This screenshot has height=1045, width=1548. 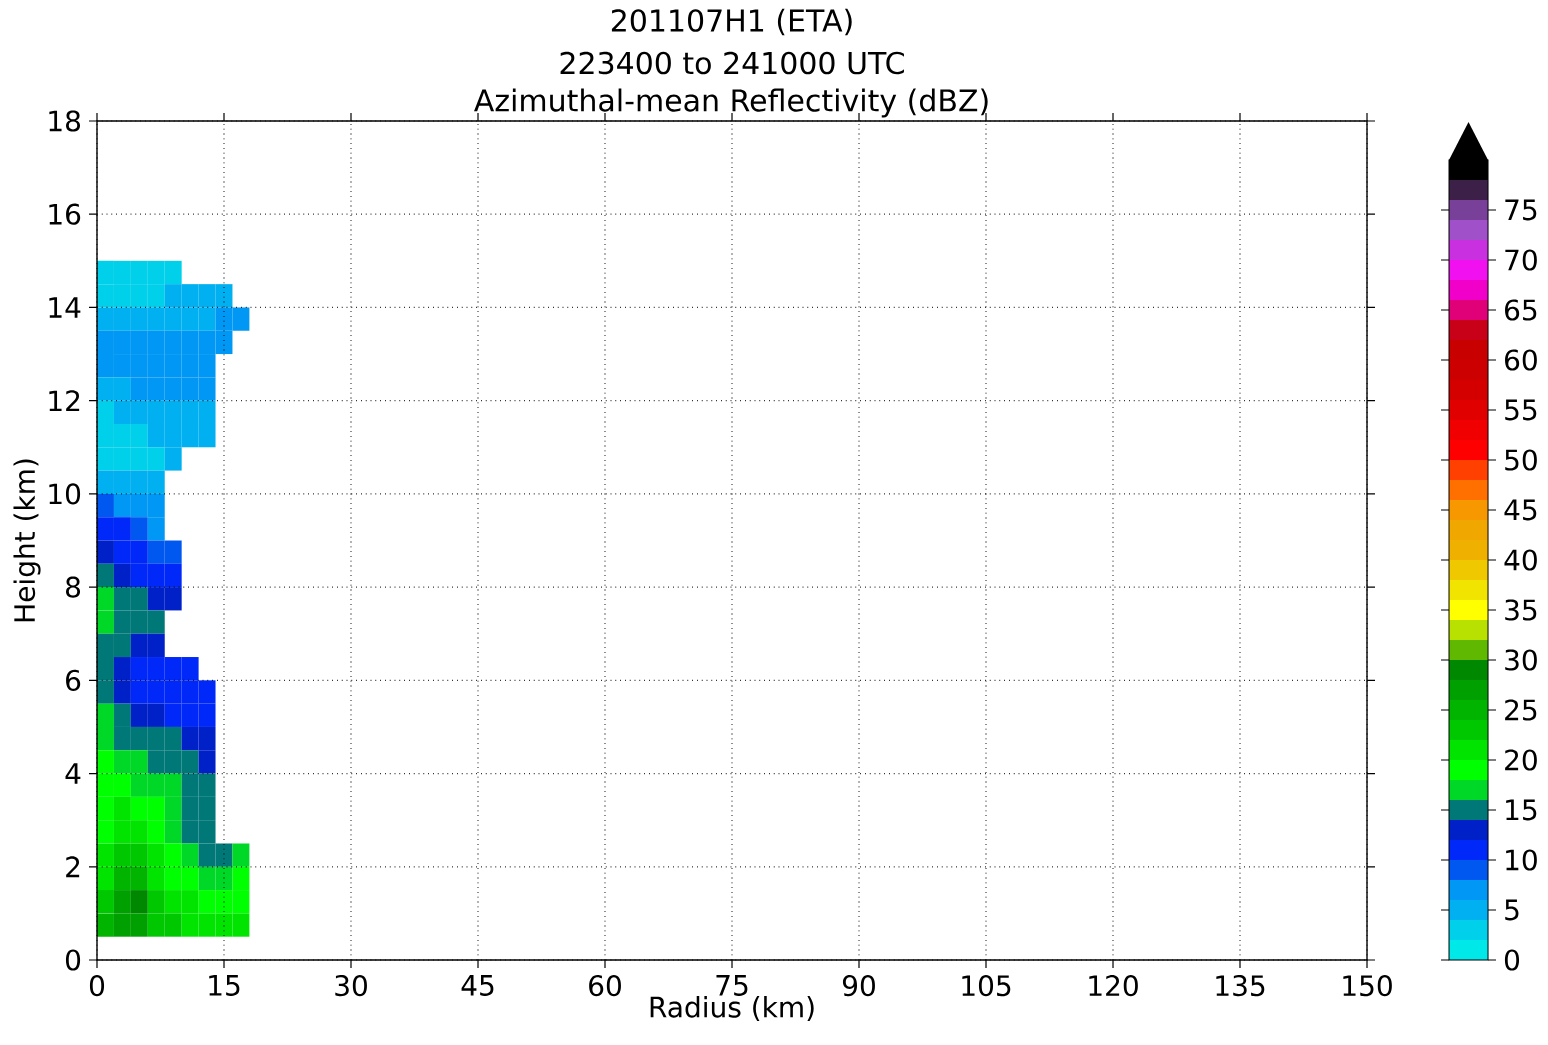 I want to click on y-tick-label: 8, so click(x=73, y=587).